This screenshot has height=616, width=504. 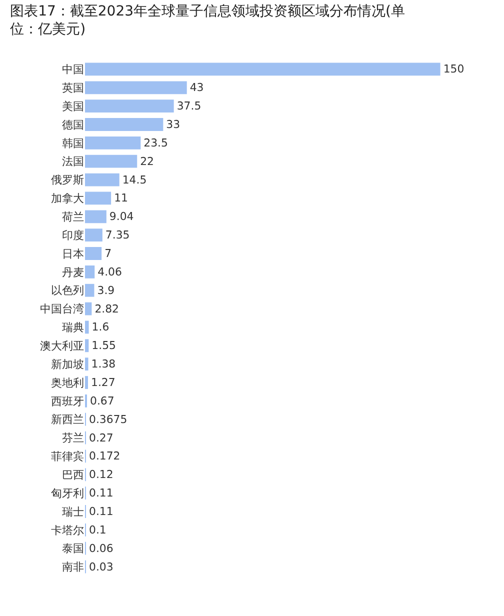 What do you see at coordinates (101, 548) in the screenshot?
I see `data-label: 0.06` at bounding box center [101, 548].